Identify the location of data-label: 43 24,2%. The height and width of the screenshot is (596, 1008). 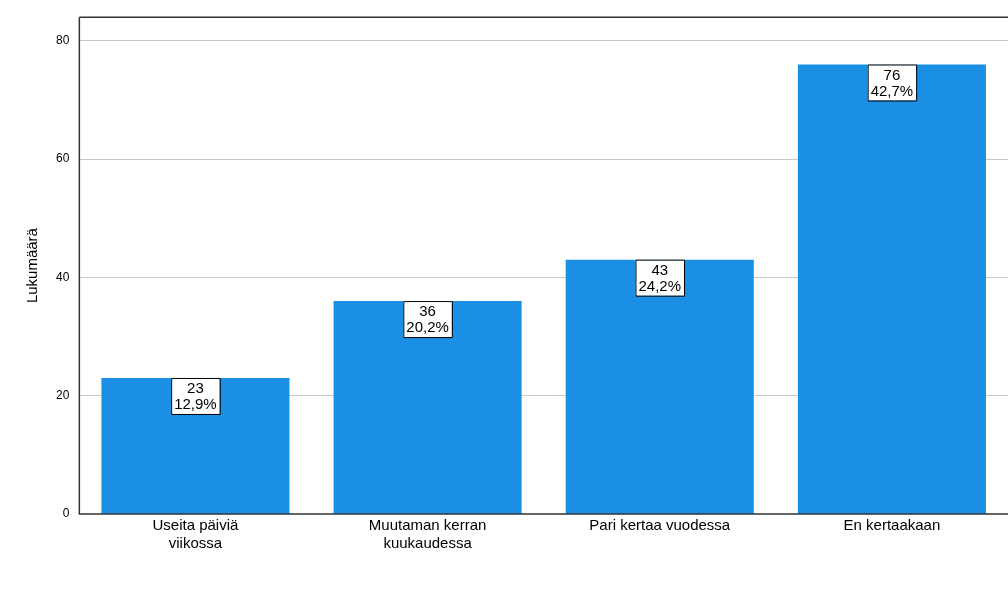
(660, 277).